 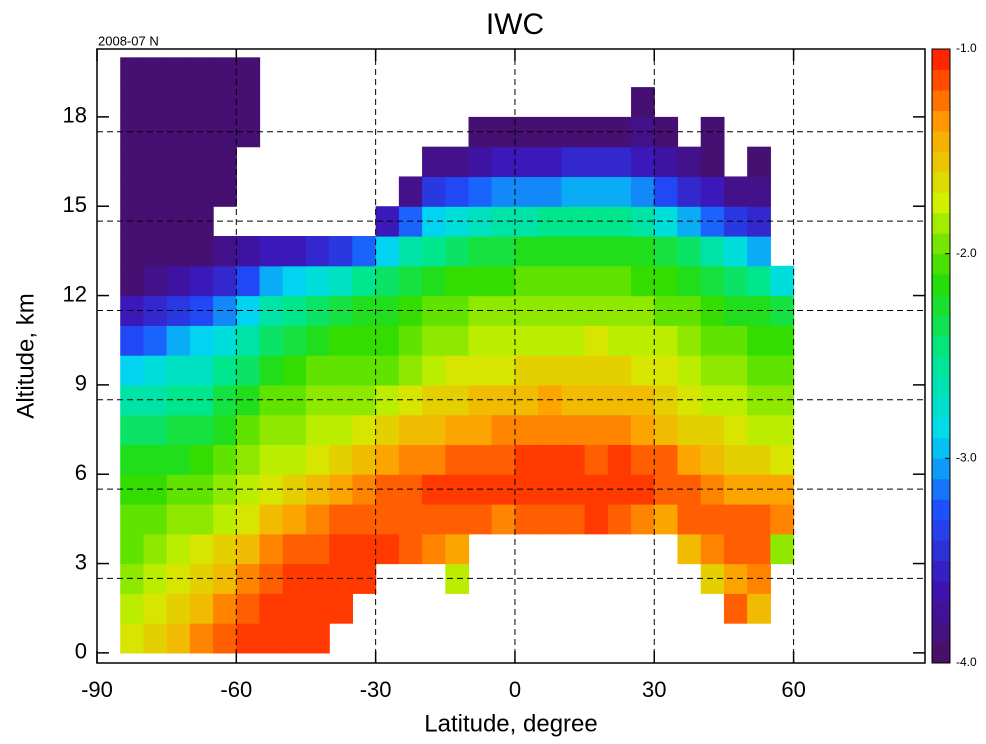 What do you see at coordinates (236, 689) in the screenshot?
I see `x-tick-label: -60` at bounding box center [236, 689].